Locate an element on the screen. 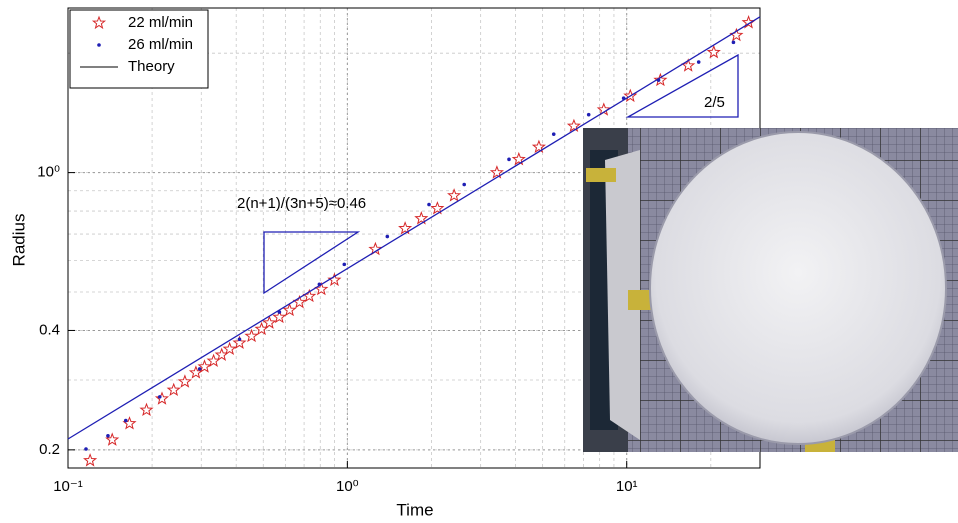 This screenshot has width=958, height=523. legend is located at coordinates (139, 49).